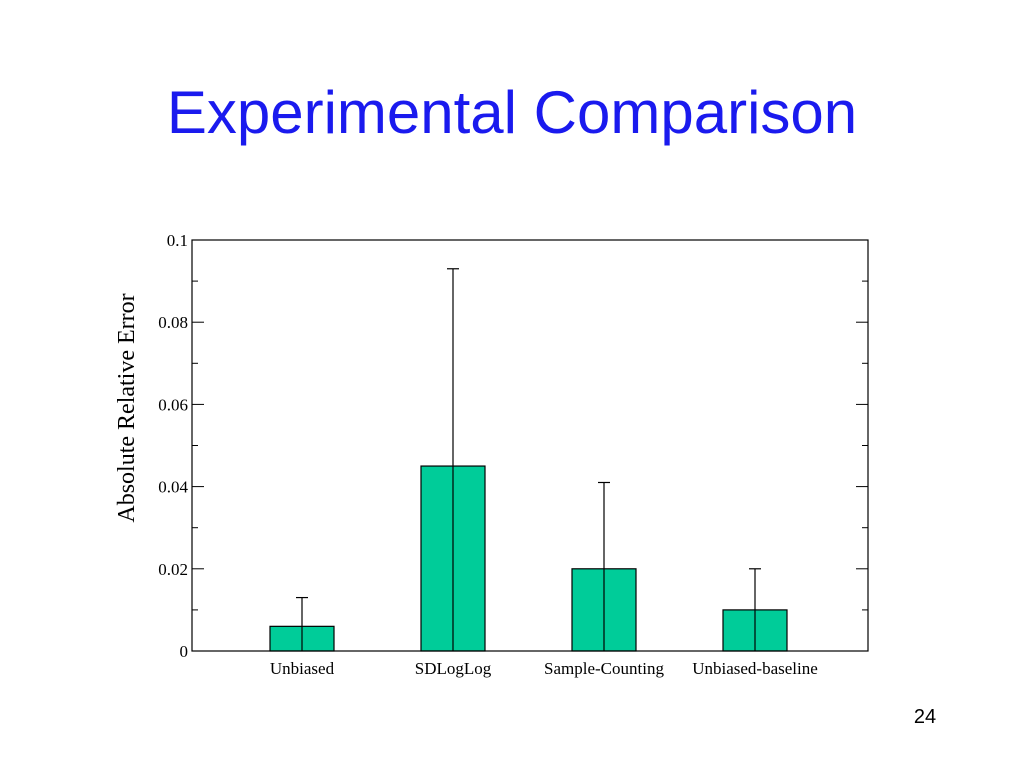 This screenshot has height=768, width=1024. I want to click on page-number: 24, so click(925, 717).